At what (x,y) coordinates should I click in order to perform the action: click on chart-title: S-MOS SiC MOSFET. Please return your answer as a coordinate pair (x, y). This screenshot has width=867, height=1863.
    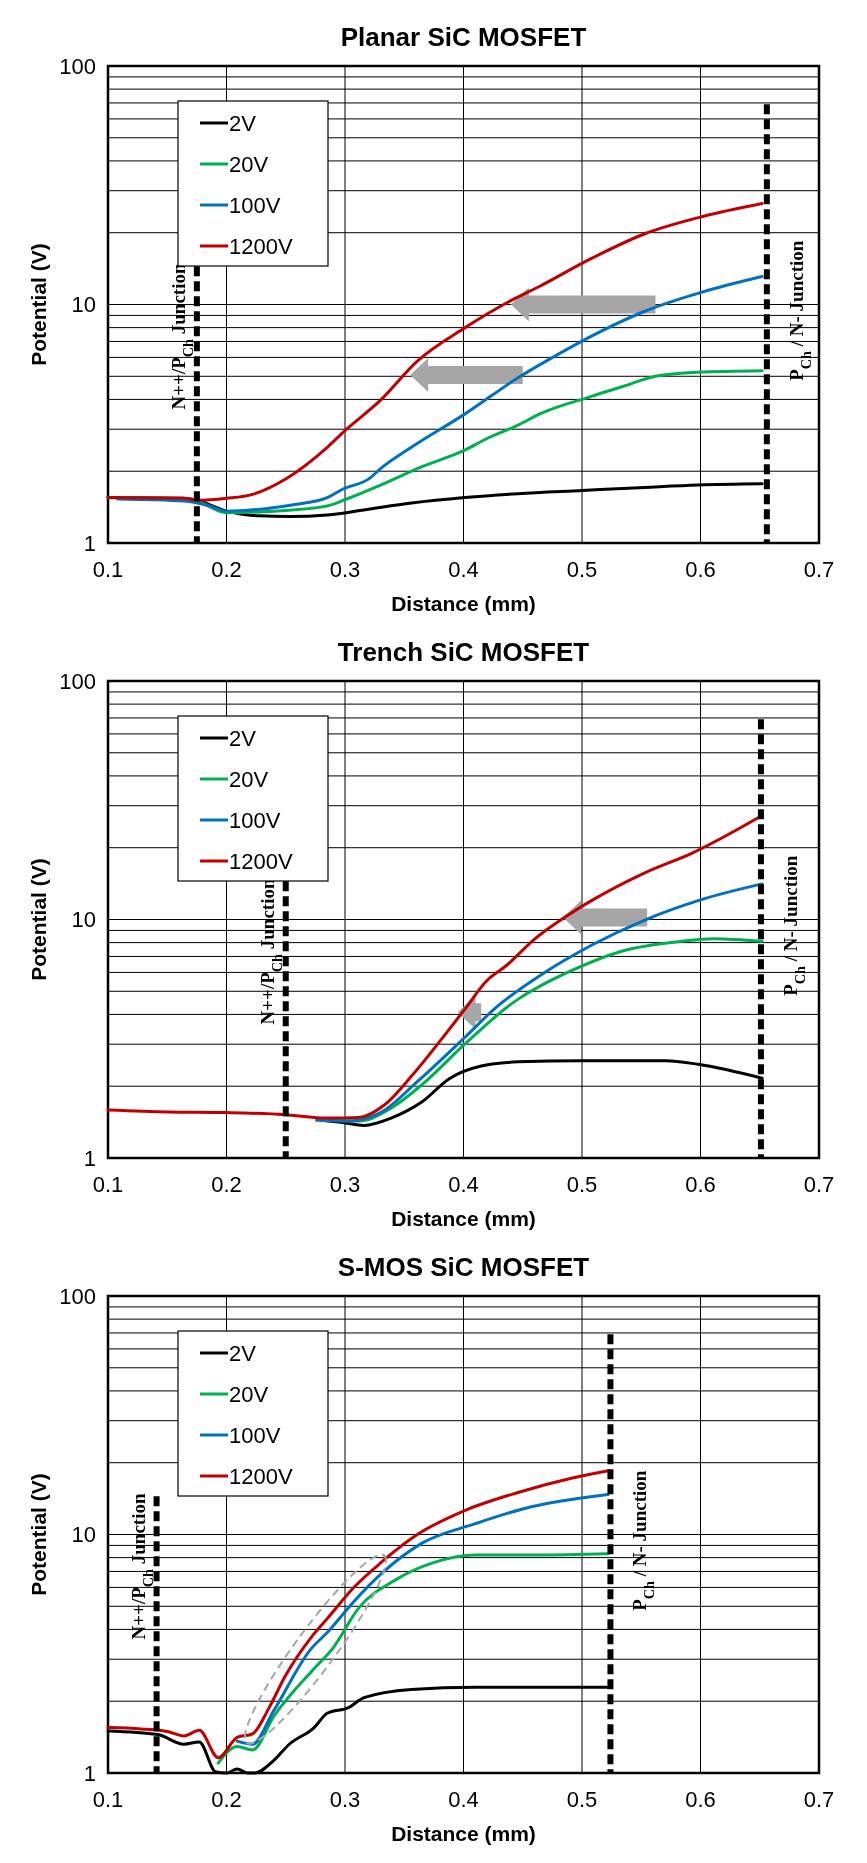
    Looking at the image, I should click on (463, 1267).